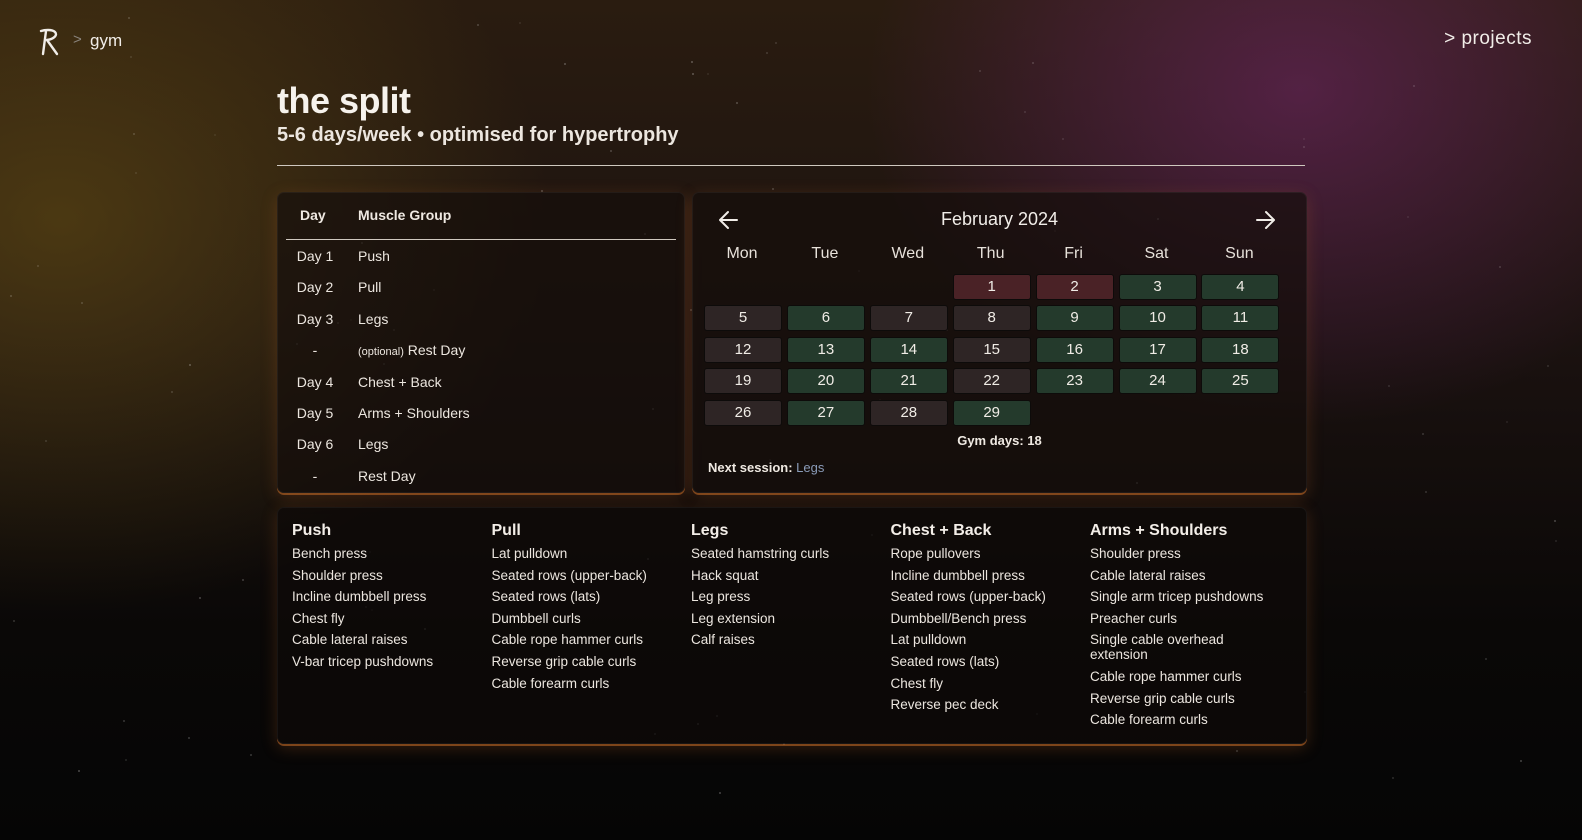 The height and width of the screenshot is (840, 1582). What do you see at coordinates (1074, 318) in the screenshot?
I see `calendar-day: 9` at bounding box center [1074, 318].